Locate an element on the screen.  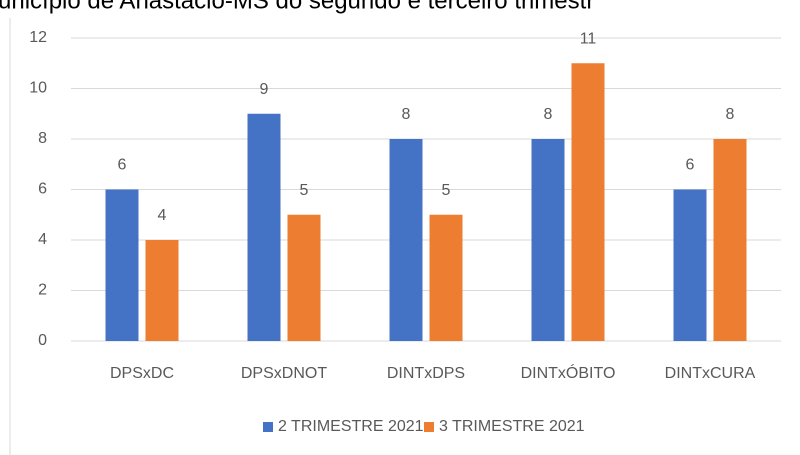
y-tick-label: 4 is located at coordinates (42, 239).